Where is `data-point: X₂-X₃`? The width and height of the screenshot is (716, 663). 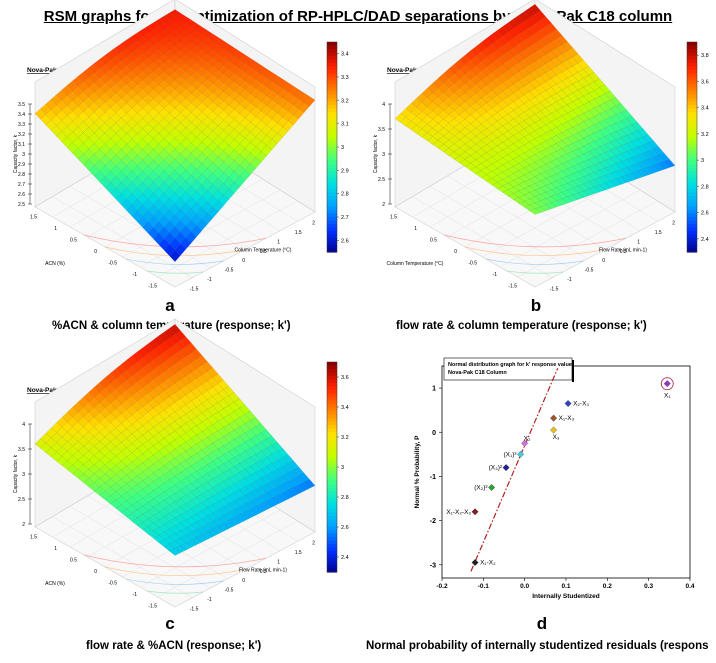 data-point: X₂-X₃ is located at coordinates (576, 404).